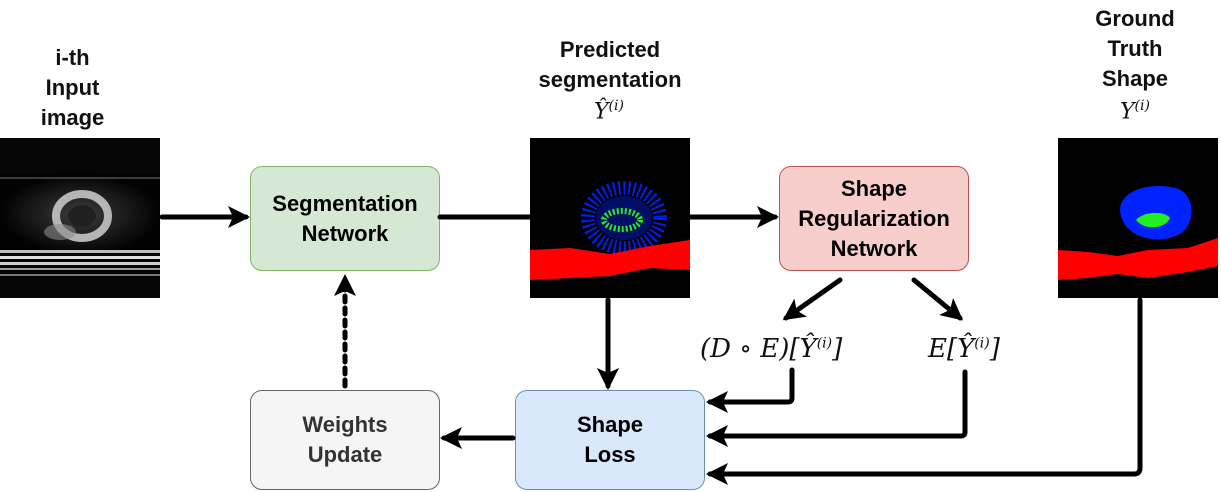 The width and height of the screenshot is (1221, 492). What do you see at coordinates (837, 408) in the screenshot?
I see `arrow-e-output-to-loss` at bounding box center [837, 408].